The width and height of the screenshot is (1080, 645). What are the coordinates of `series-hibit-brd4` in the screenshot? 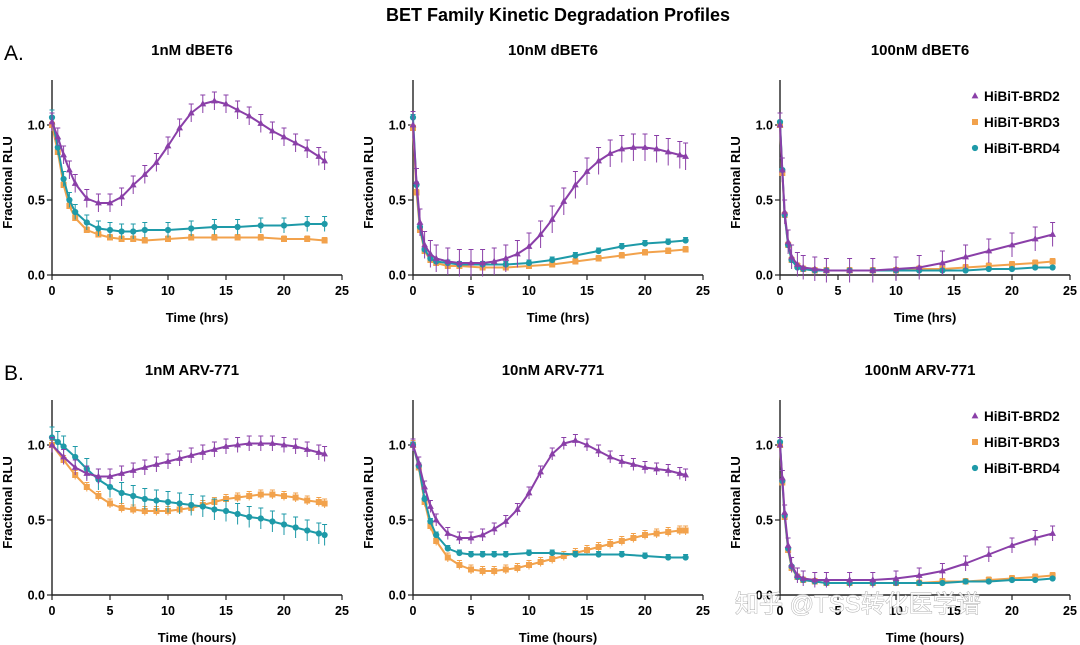 It's located at (188, 174).